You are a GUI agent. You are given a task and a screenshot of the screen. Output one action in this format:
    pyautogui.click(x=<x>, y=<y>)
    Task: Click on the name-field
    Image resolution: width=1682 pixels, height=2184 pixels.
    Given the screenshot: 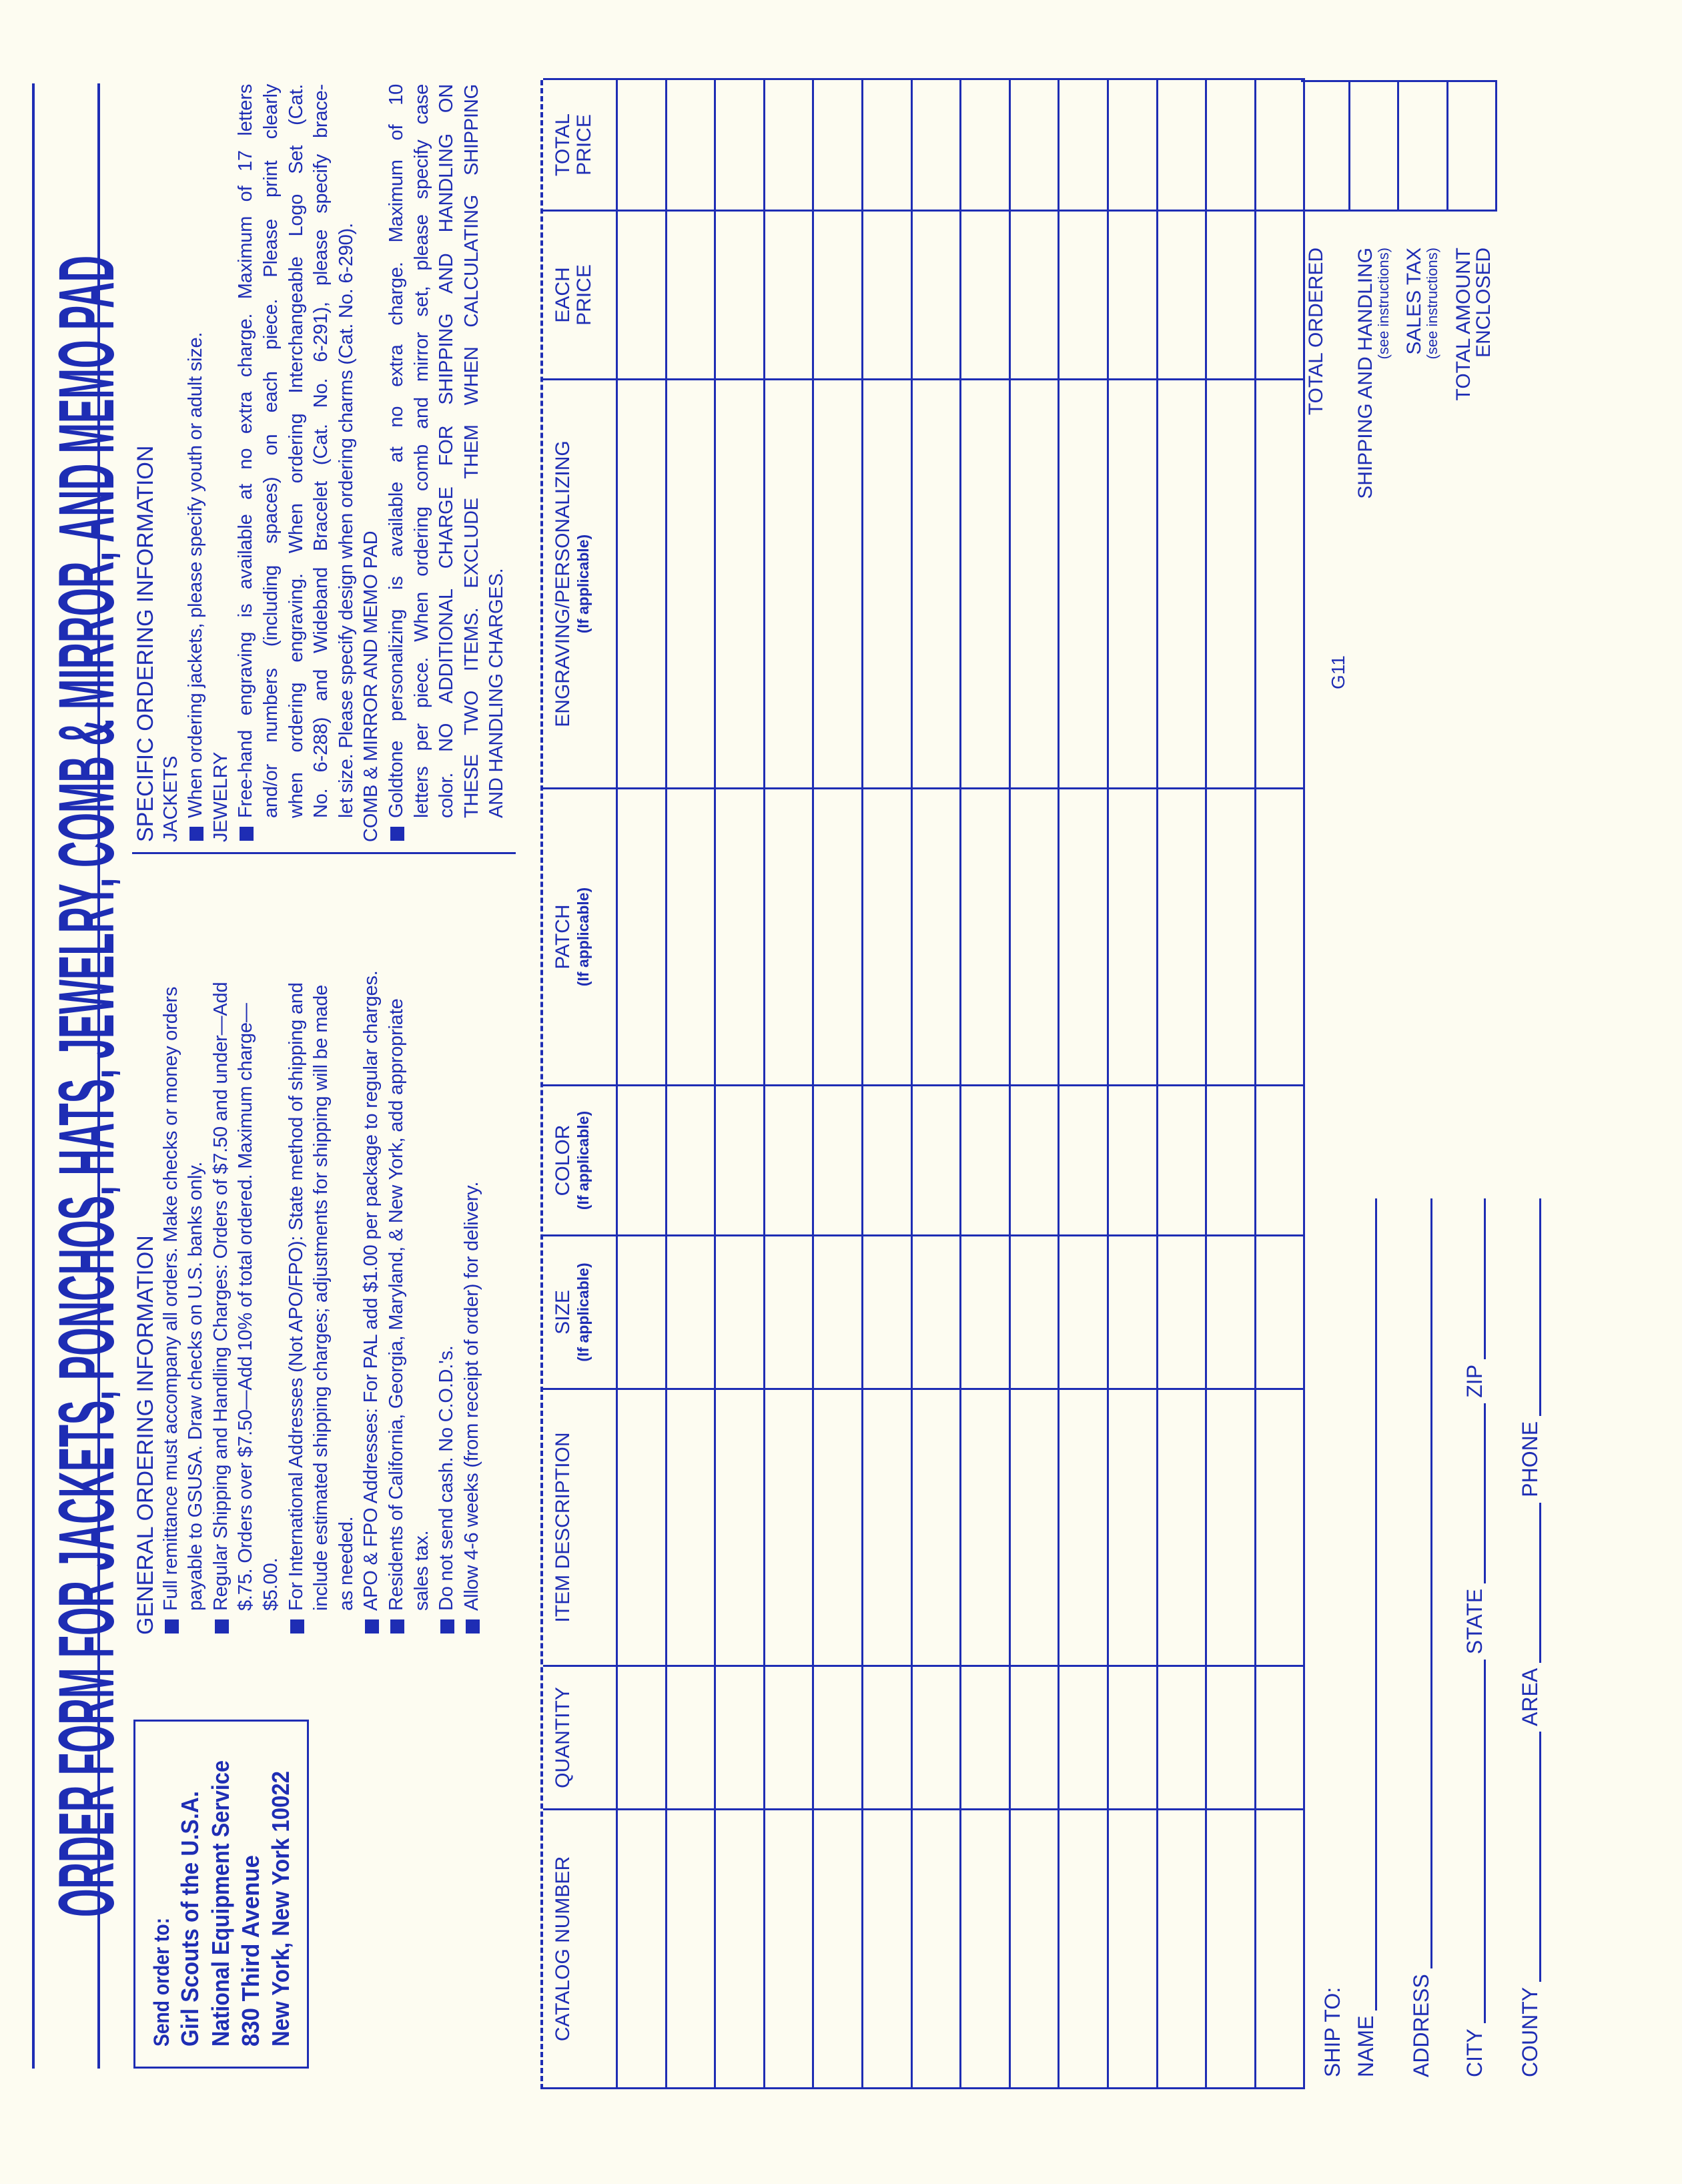 What is the action you would take?
    pyautogui.click(x=1367, y=1604)
    